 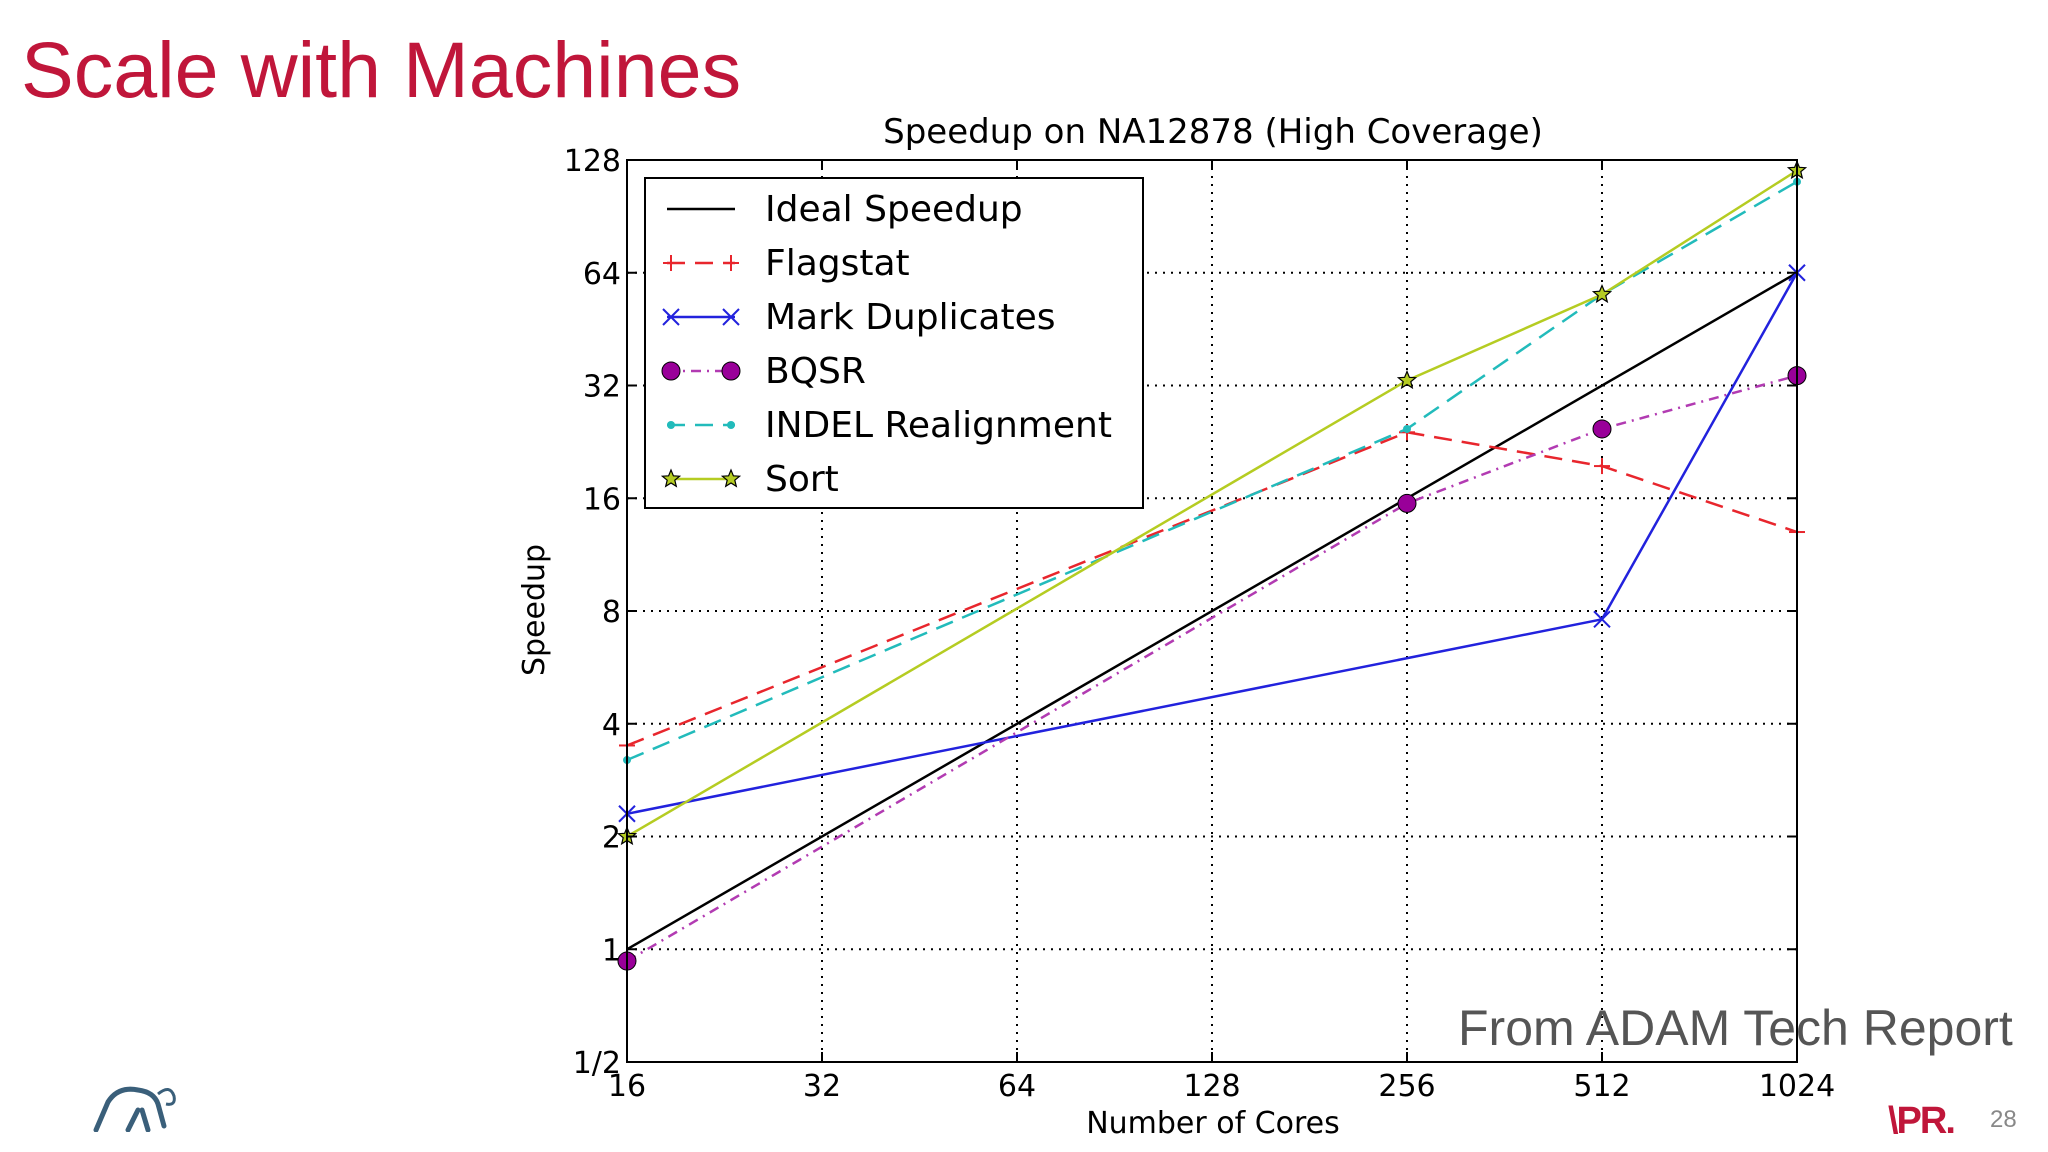 What do you see at coordinates (1407, 428) in the screenshot?
I see `data-point-indel` at bounding box center [1407, 428].